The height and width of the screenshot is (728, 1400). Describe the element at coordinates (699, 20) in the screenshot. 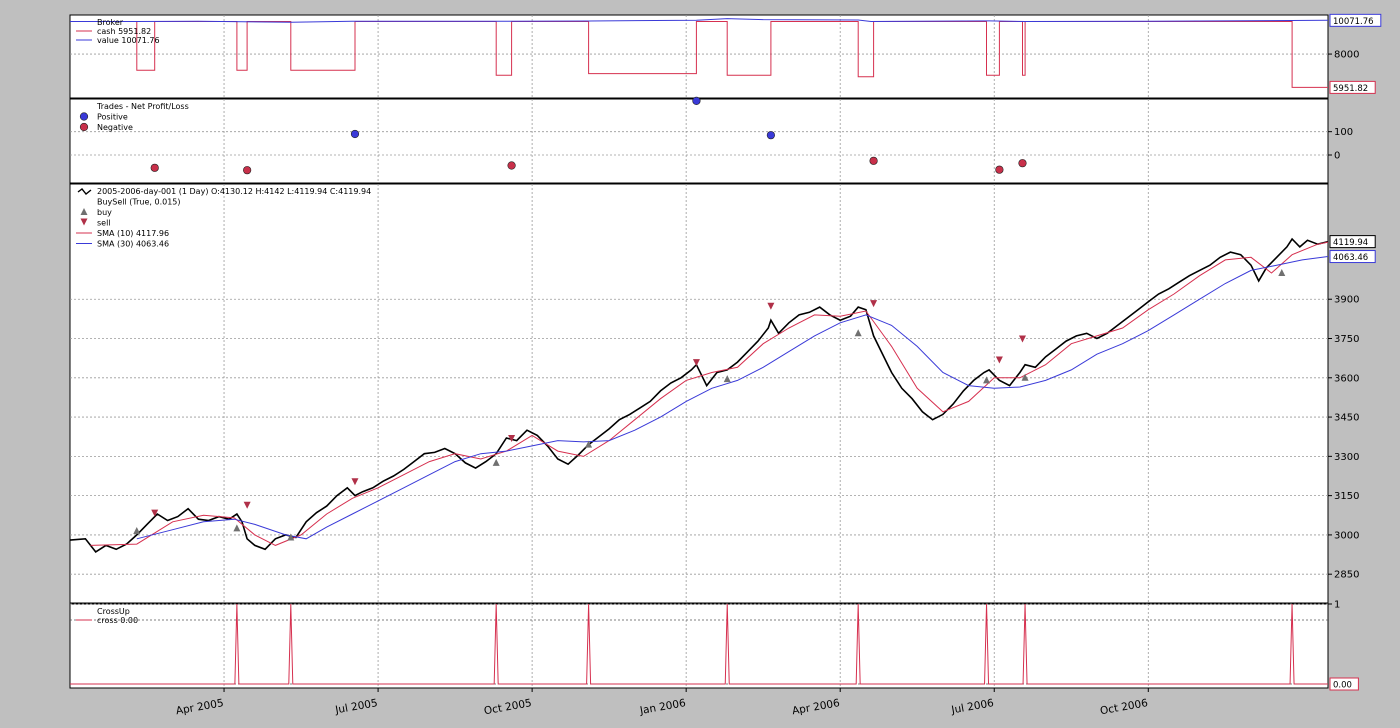

I see `value-line` at that location.